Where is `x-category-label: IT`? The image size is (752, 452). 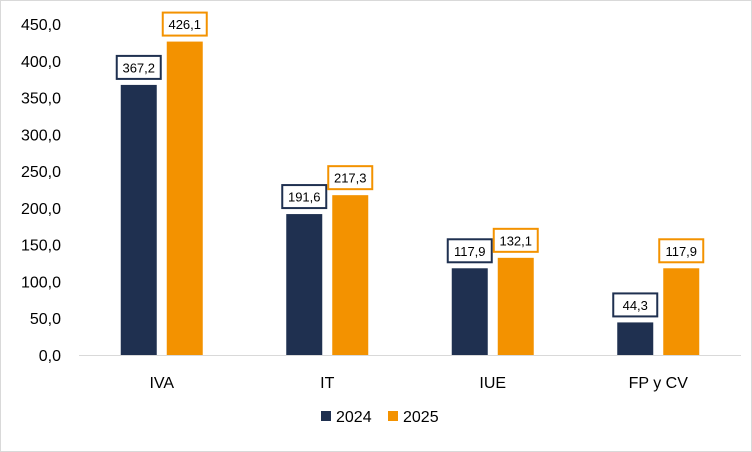
x-category-label: IT is located at coordinates (327, 383).